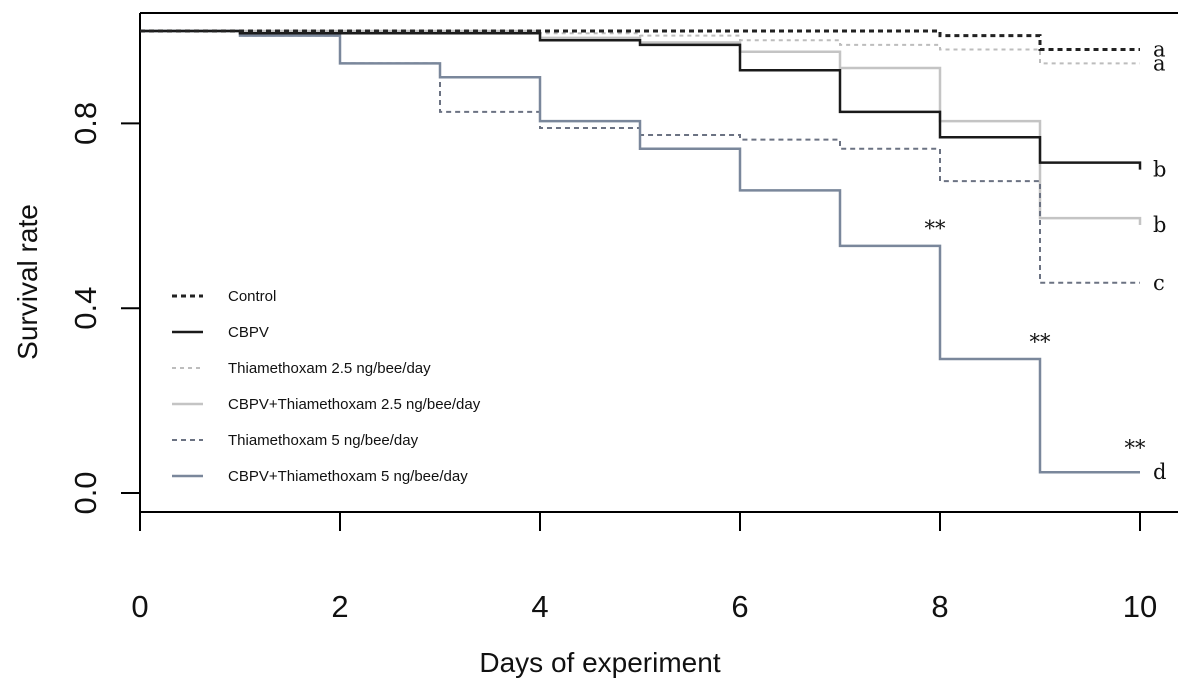  What do you see at coordinates (644, 568) in the screenshot?
I see `x-ticks: 0 2 4 6 8 10` at bounding box center [644, 568].